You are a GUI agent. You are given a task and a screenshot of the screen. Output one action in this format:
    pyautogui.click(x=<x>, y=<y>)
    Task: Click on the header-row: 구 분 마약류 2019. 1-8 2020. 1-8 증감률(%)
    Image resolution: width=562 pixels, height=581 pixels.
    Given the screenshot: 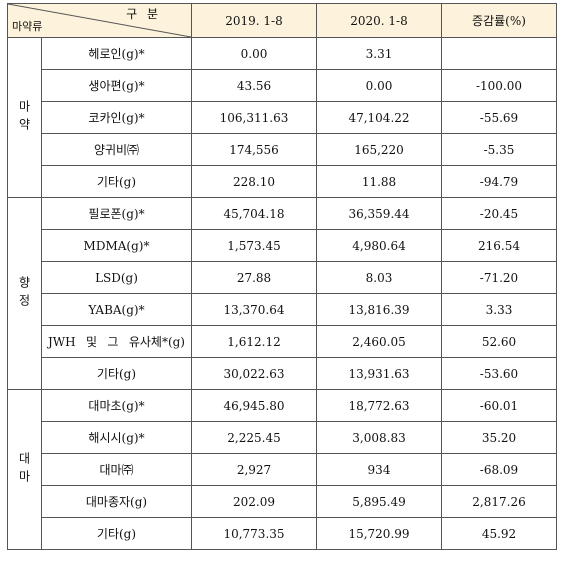 What is the action you would take?
    pyautogui.click(x=282, y=20)
    